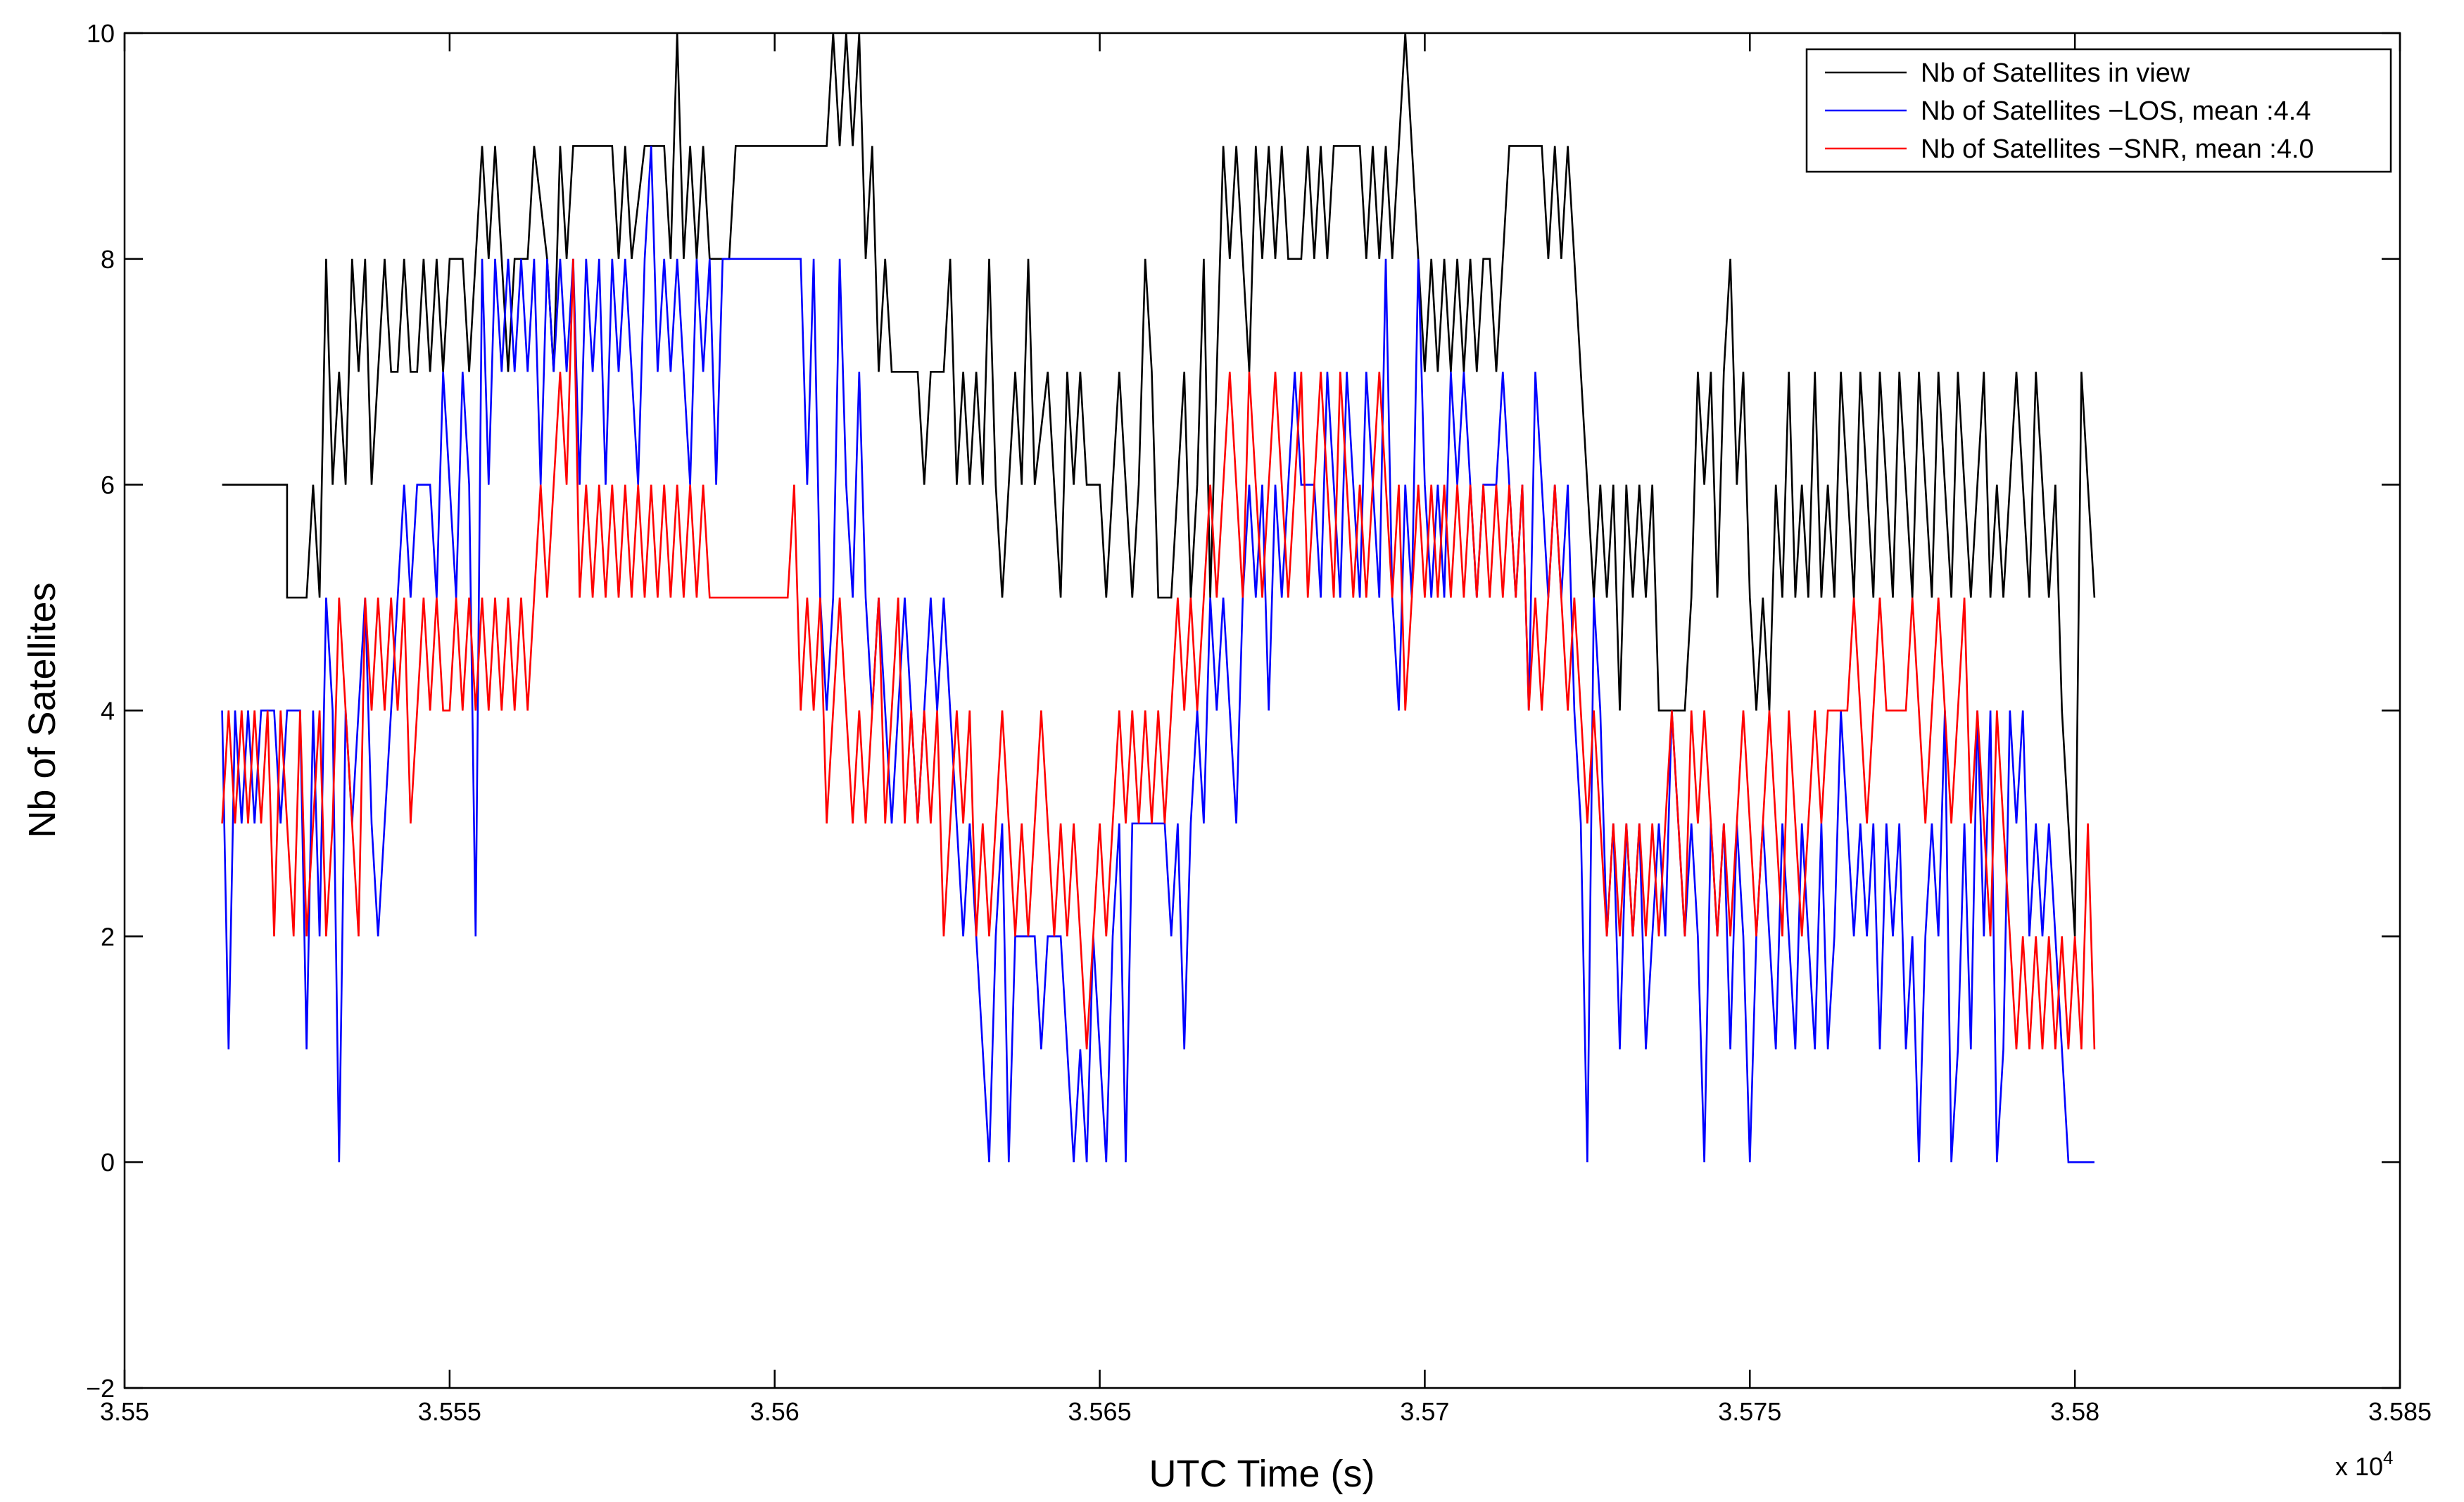  I want to click on y-tick-label: 6, so click(108, 485).